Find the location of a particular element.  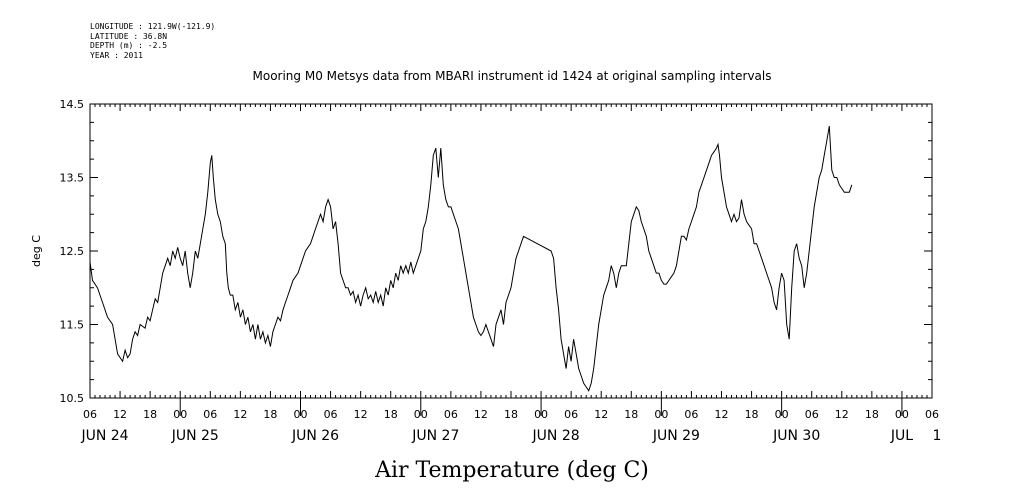

y-tick-labels: 10.5 11.5 12.5 13.5 14.5 is located at coordinates (72, 251).